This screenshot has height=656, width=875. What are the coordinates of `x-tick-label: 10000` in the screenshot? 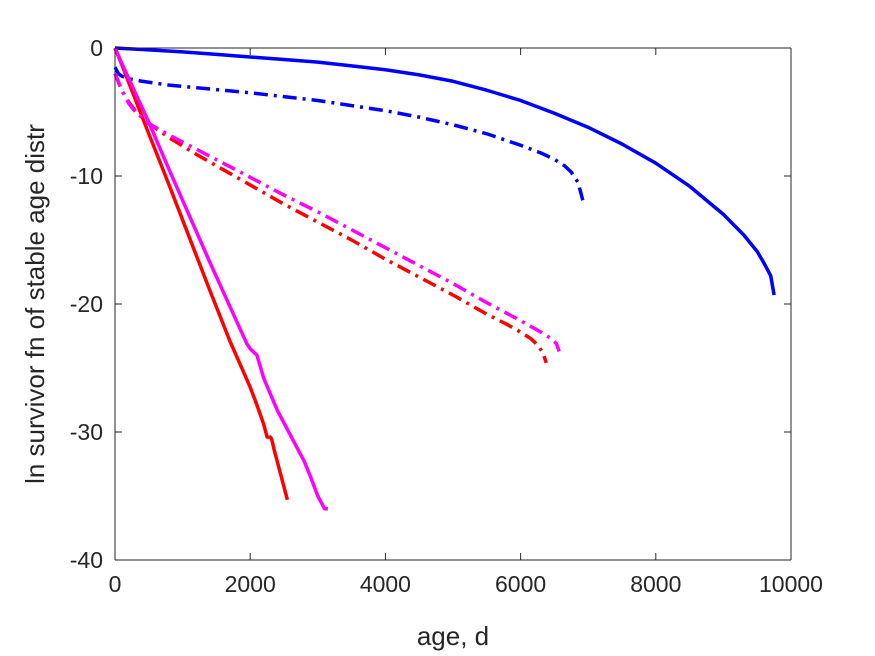 It's located at (791, 584).